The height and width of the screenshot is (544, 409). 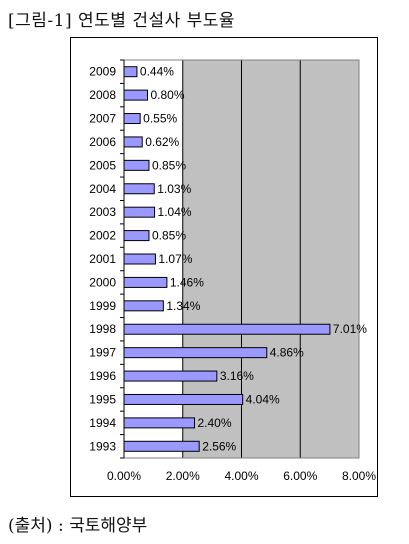 What do you see at coordinates (169, 165) in the screenshot?
I see `value-label-2005: 0.85%` at bounding box center [169, 165].